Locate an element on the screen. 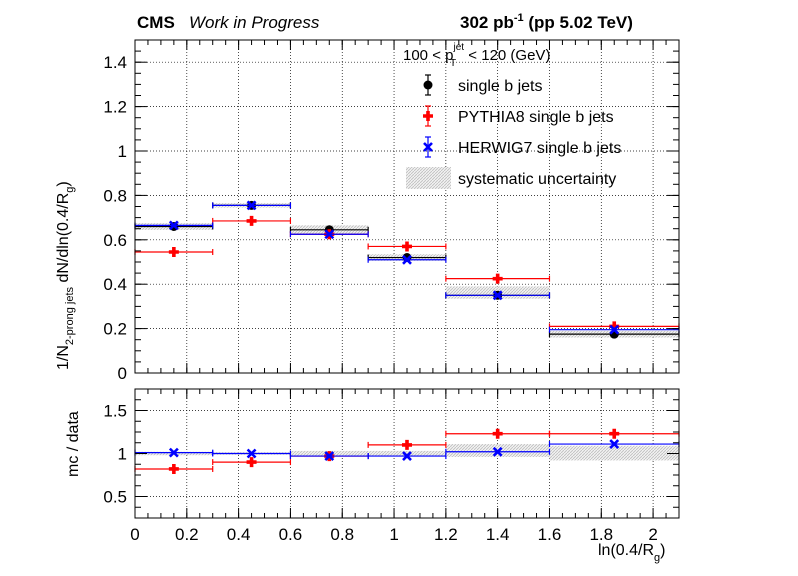  y-tick-label: 1.5 is located at coordinates (115, 411).